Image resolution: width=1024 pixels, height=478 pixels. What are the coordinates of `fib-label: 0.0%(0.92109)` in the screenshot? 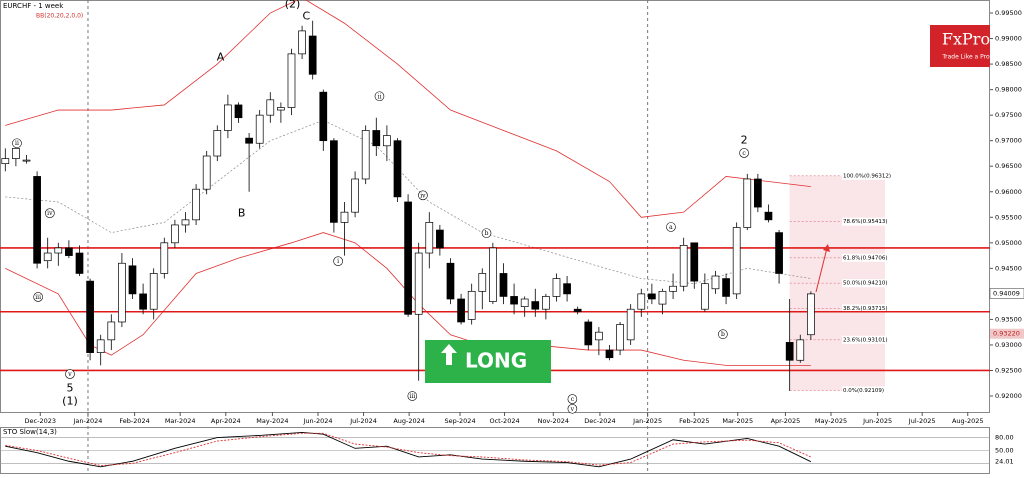 It's located at (863, 391).